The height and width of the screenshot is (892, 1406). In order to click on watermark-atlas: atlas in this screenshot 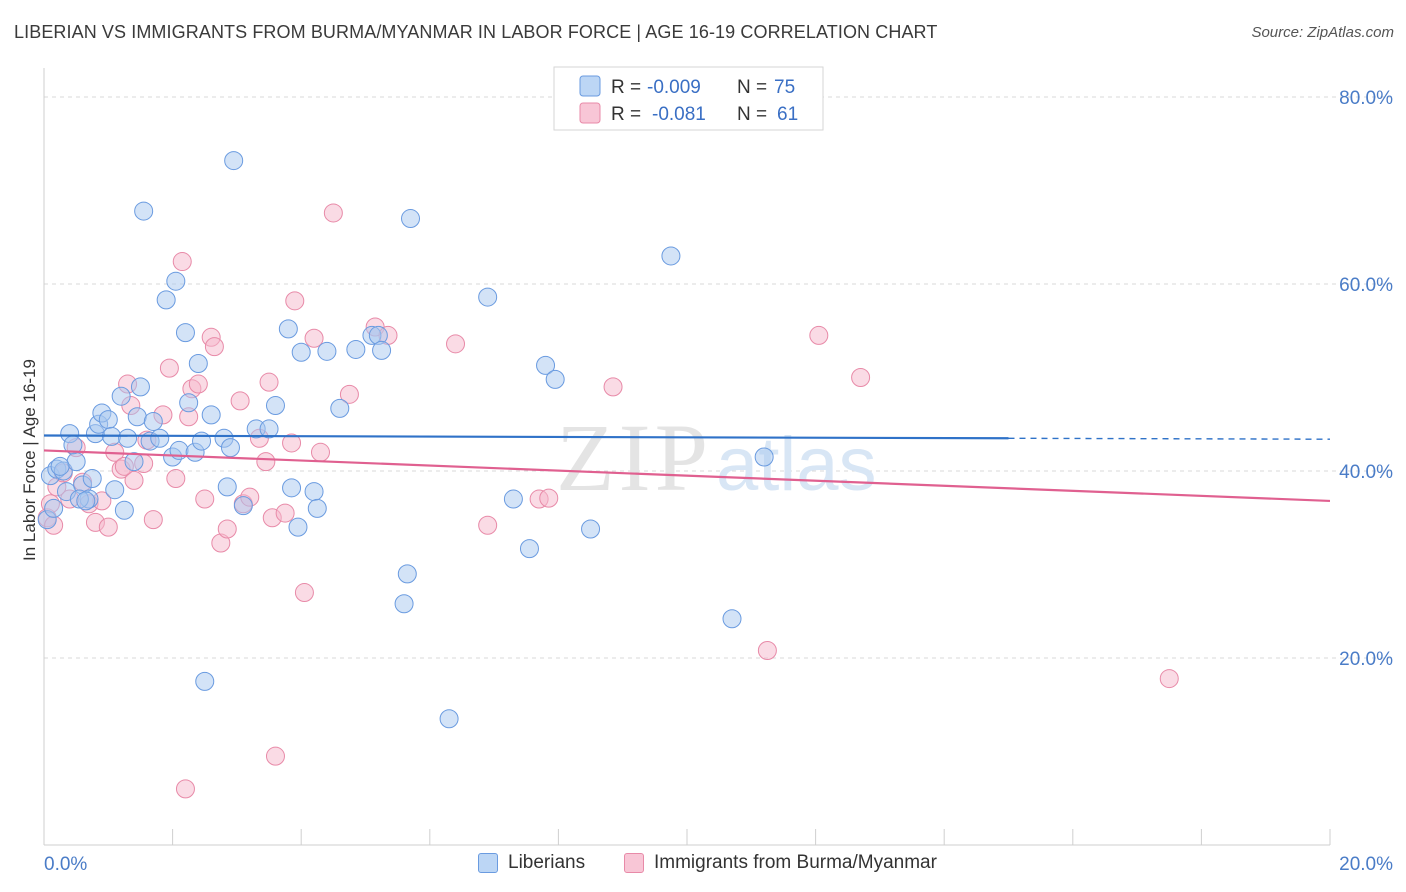, I will do `click(796, 464)`.